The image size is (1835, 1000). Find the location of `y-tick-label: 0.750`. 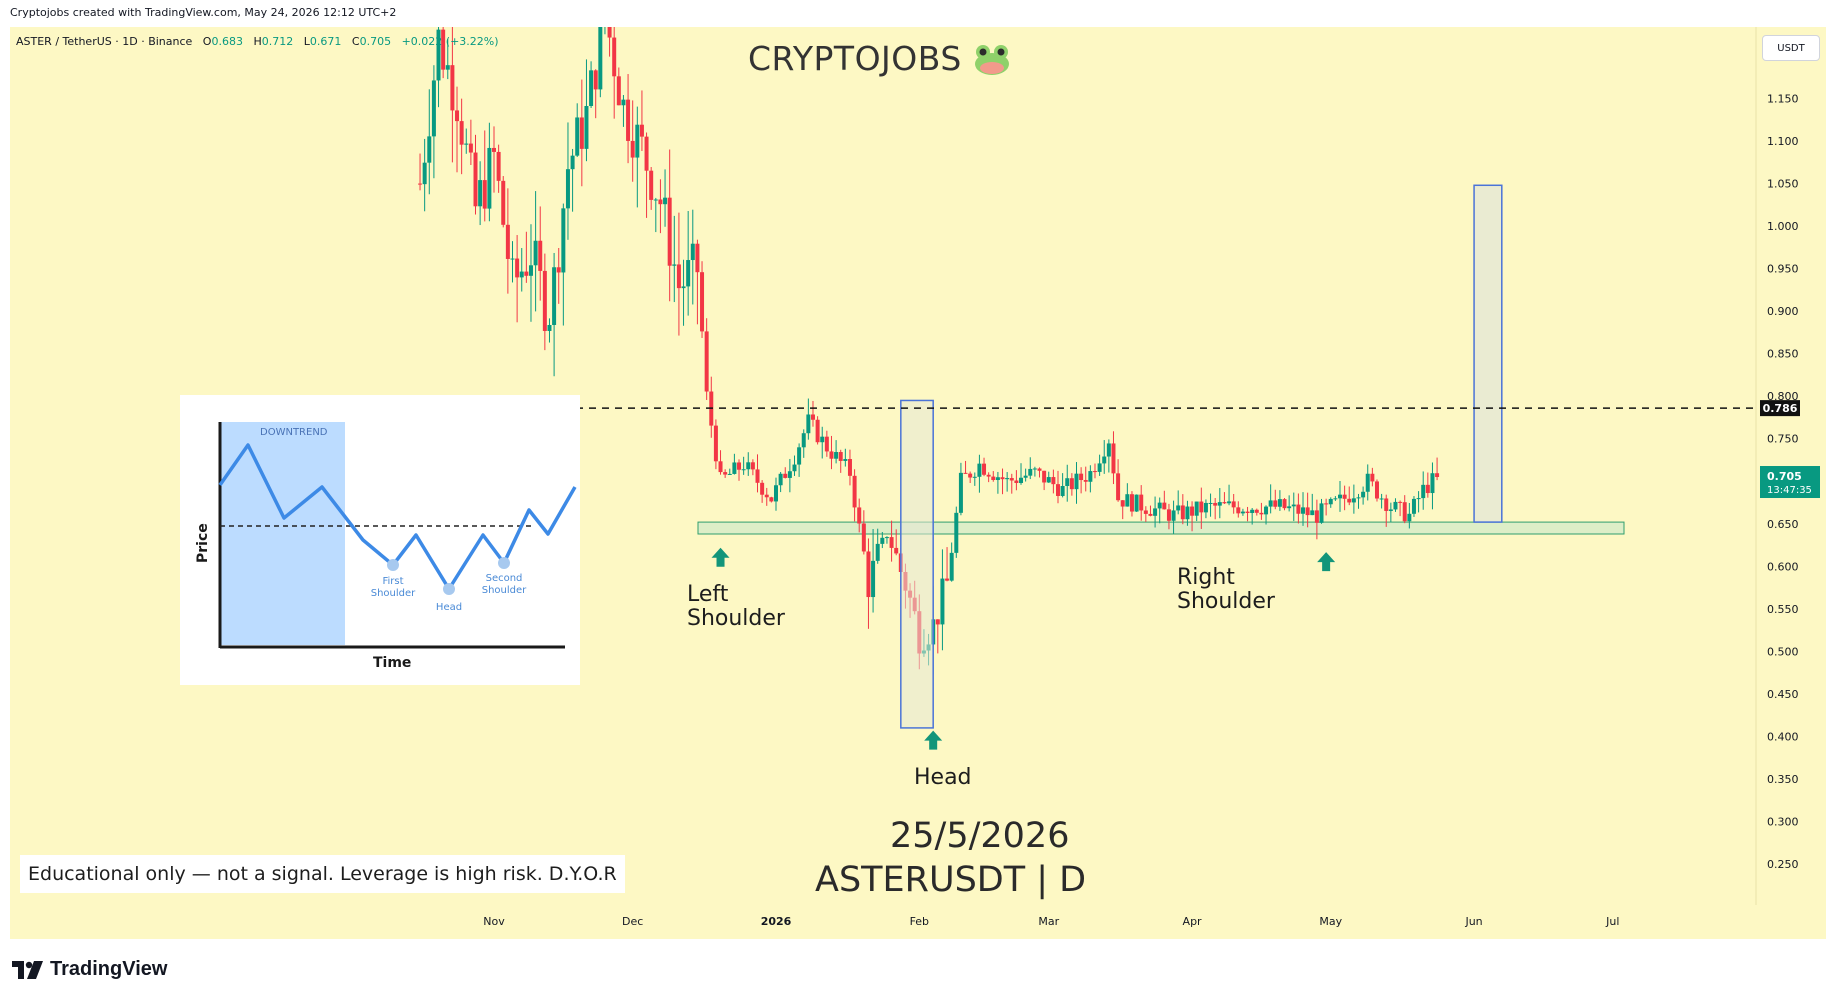

y-tick-label: 0.750 is located at coordinates (1783, 439).